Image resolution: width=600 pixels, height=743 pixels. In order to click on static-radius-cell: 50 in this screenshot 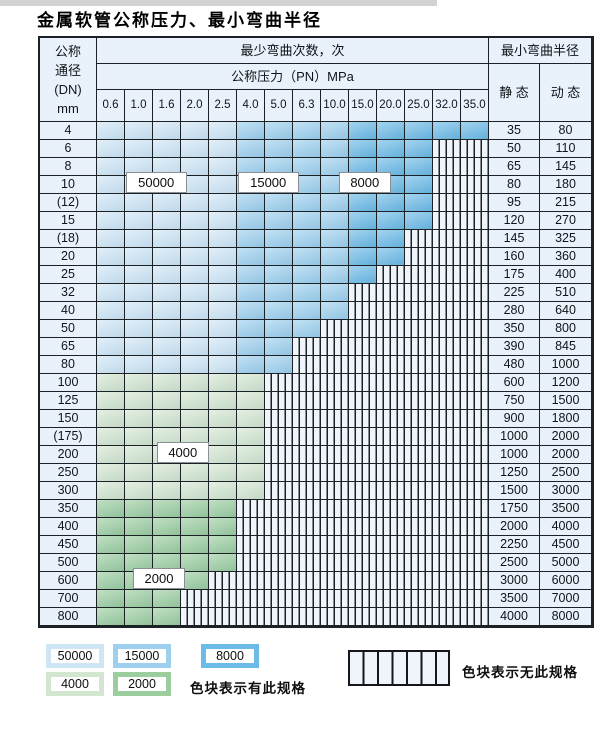, I will do `click(514, 149)`.